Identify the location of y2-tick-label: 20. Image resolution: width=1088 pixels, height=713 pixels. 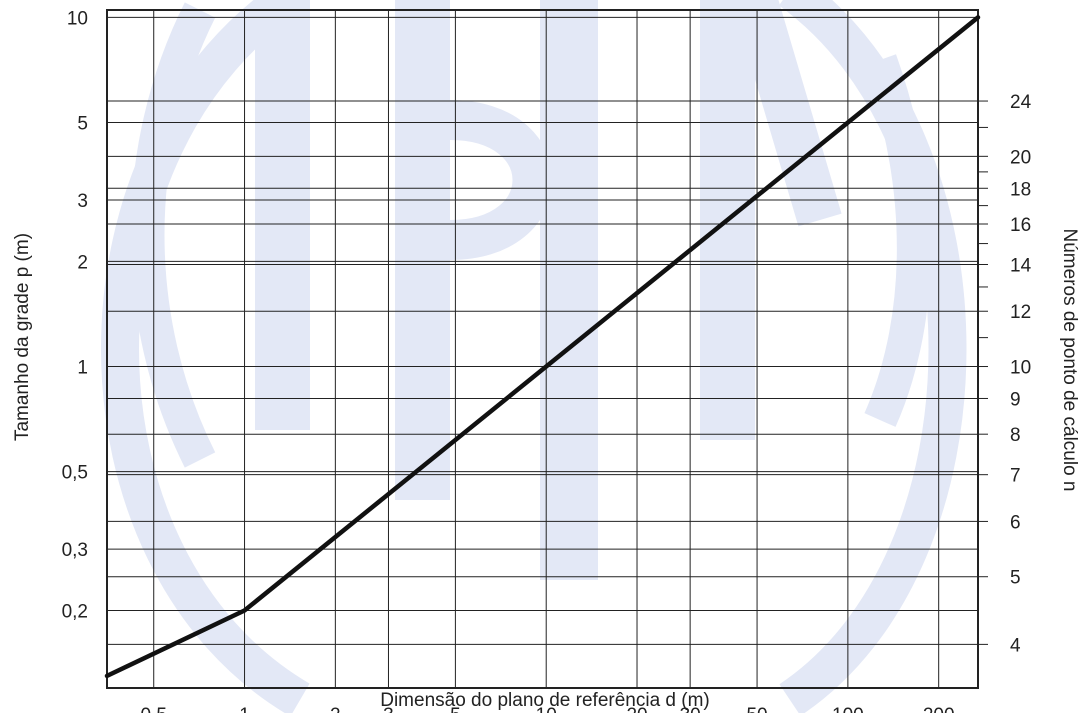
(1020, 157).